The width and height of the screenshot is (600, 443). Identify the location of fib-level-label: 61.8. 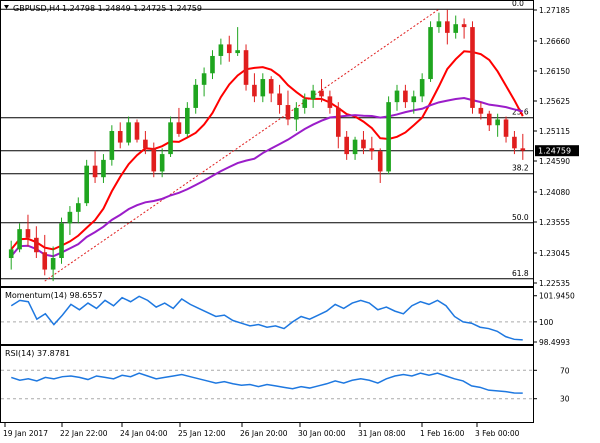
(520, 273).